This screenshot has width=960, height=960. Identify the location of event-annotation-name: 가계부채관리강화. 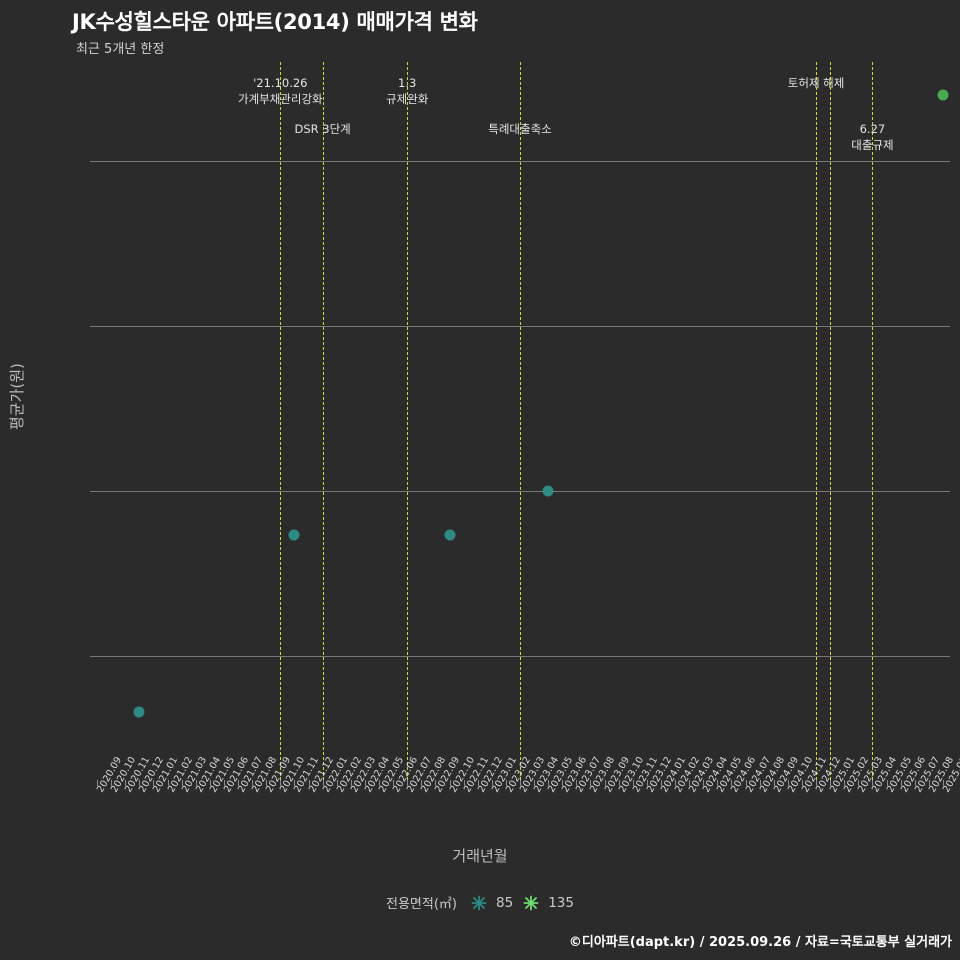
(280, 98).